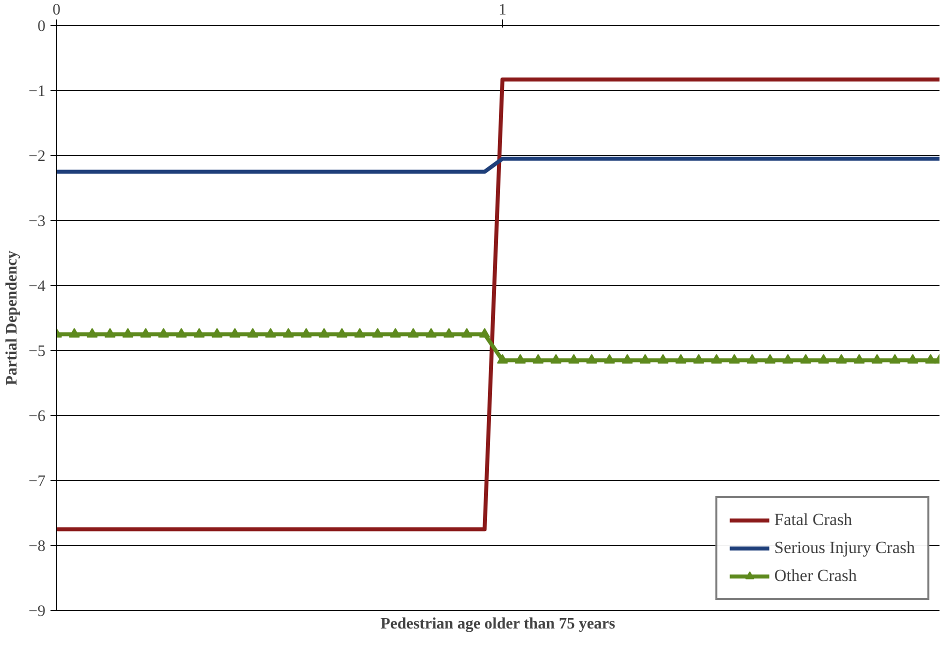  What do you see at coordinates (37, 546) in the screenshot?
I see `y-tick-label: −8` at bounding box center [37, 546].